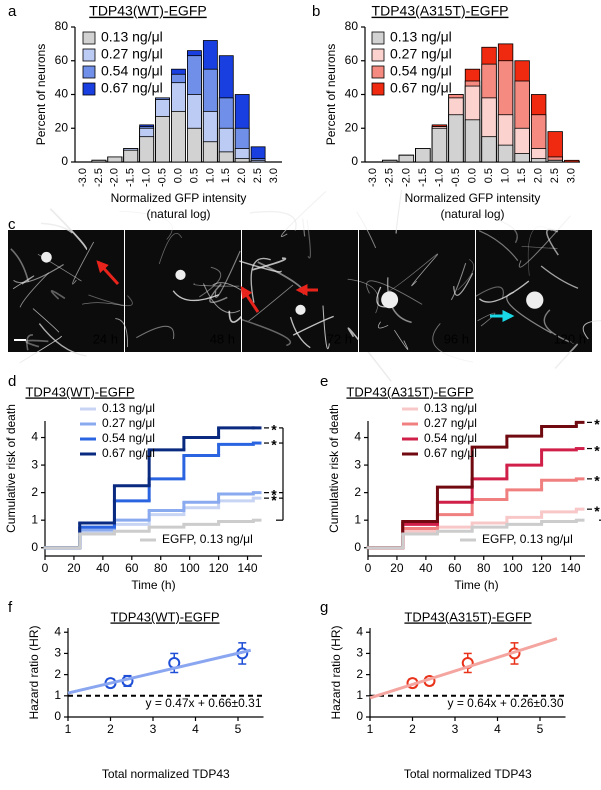  Describe the element at coordinates (210, 175) in the screenshot. I see `x-tick-label: 1.0` at that location.